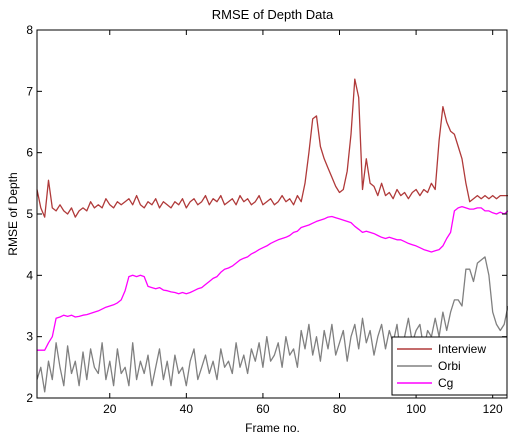 The height and width of the screenshot is (442, 508). I want to click on x-tick-label: 120, so click(493, 409).